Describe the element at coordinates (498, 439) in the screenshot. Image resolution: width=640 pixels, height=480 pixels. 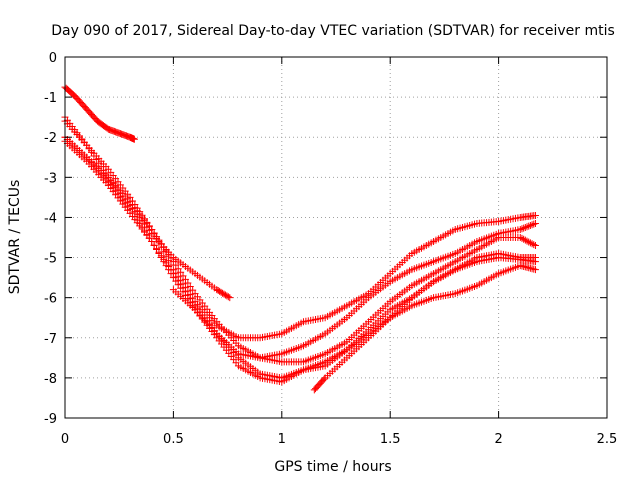
I see `x-tick-label: 2` at that location.